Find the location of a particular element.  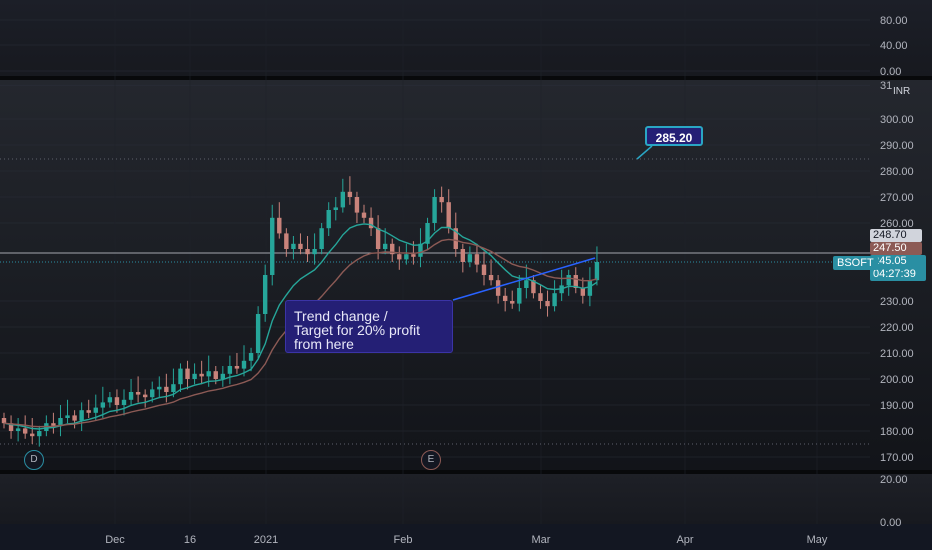

price-tag-high: 248.70 is located at coordinates (896, 235).